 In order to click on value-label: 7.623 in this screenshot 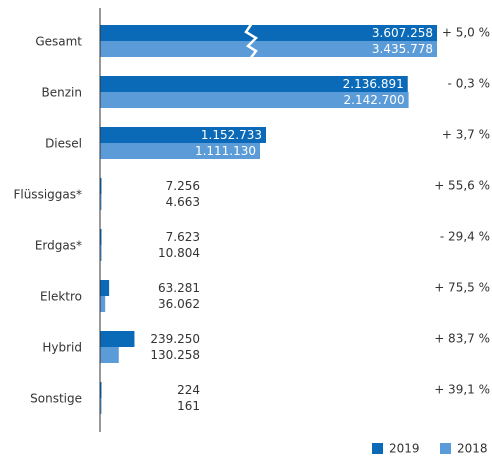, I will do `click(183, 237)`.